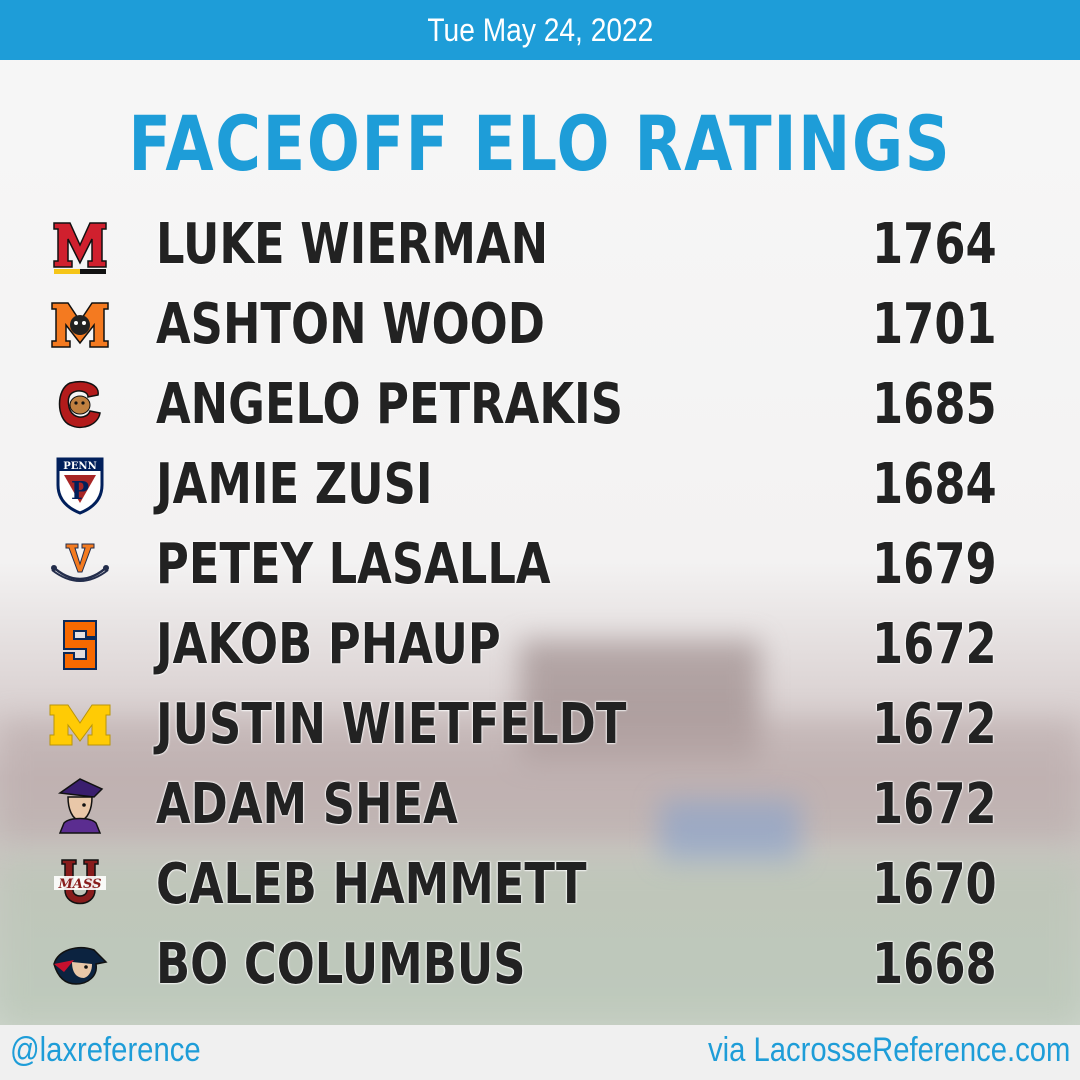 The width and height of the screenshot is (1080, 1080). Describe the element at coordinates (391, 724) in the screenshot. I see `player-name: JUSTIN WIETFELDT` at that location.